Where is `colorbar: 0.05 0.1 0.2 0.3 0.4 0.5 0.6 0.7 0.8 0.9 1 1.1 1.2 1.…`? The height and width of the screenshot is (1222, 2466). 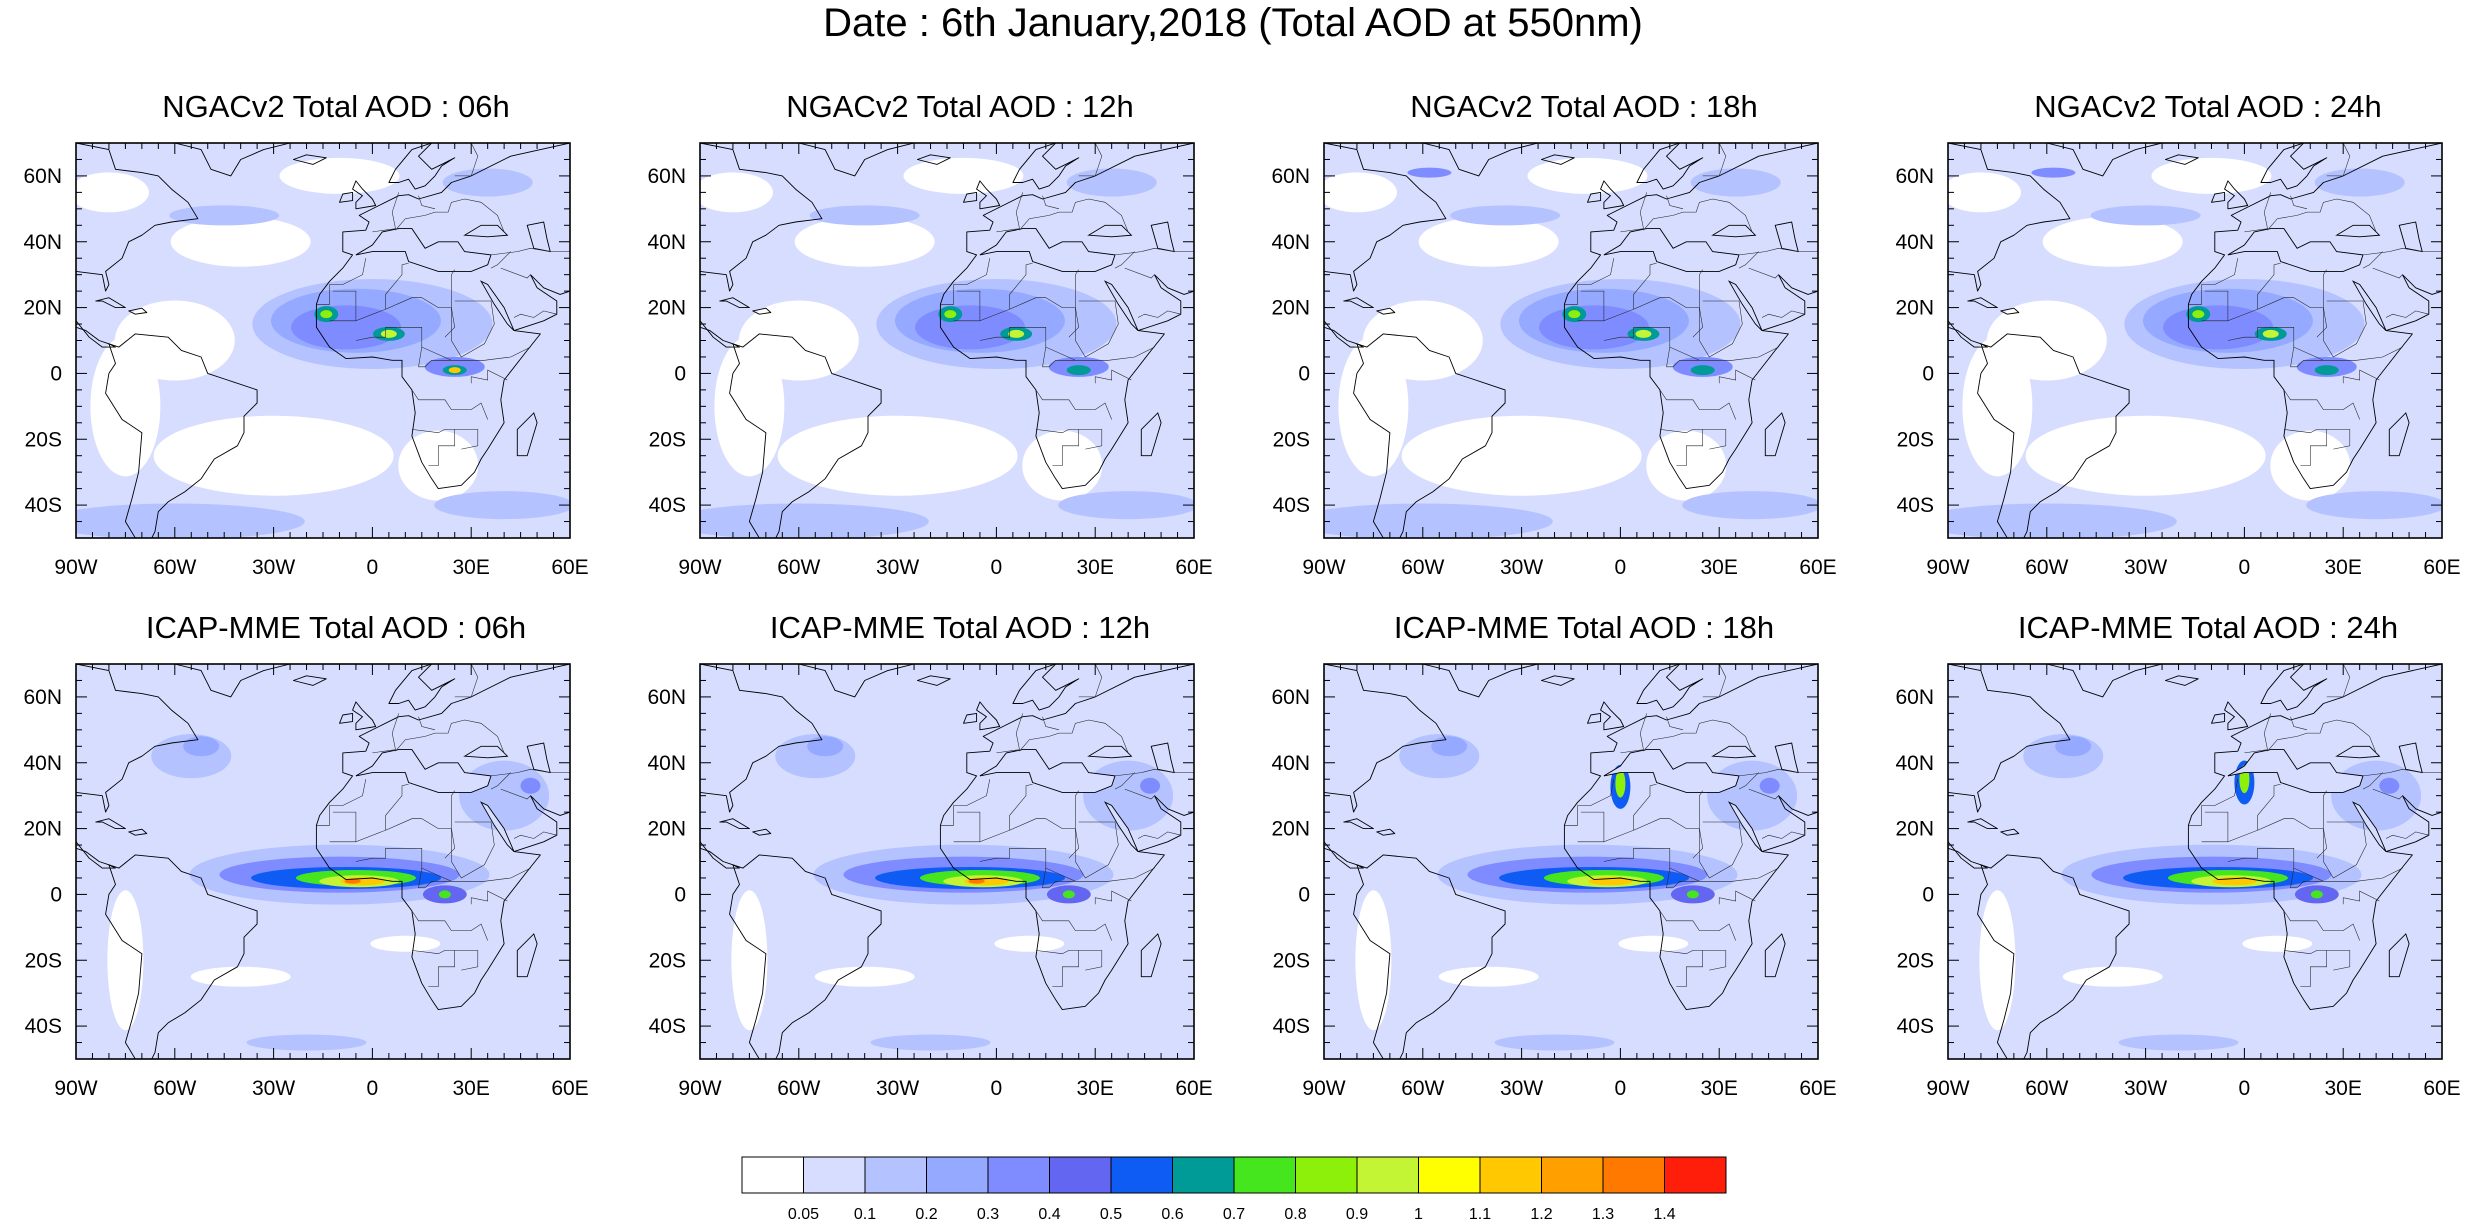 colorbar: 0.05 0.1 0.2 0.3 0.4 0.5 0.6 0.7 0.8 0.9 1 1.1 1.2 1.… is located at coordinates (1234, 1189).